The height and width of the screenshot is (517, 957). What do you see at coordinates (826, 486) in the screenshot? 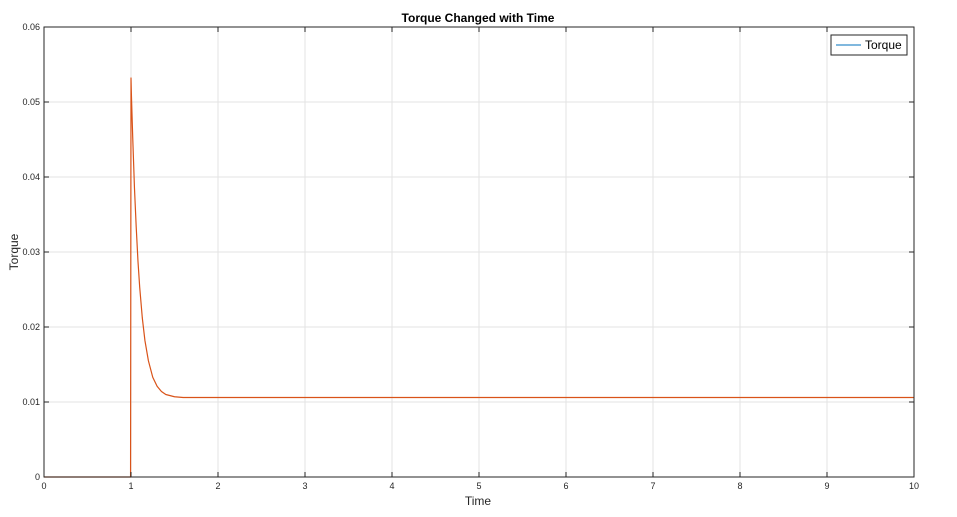
I see `x-tick-label: 9` at bounding box center [826, 486].